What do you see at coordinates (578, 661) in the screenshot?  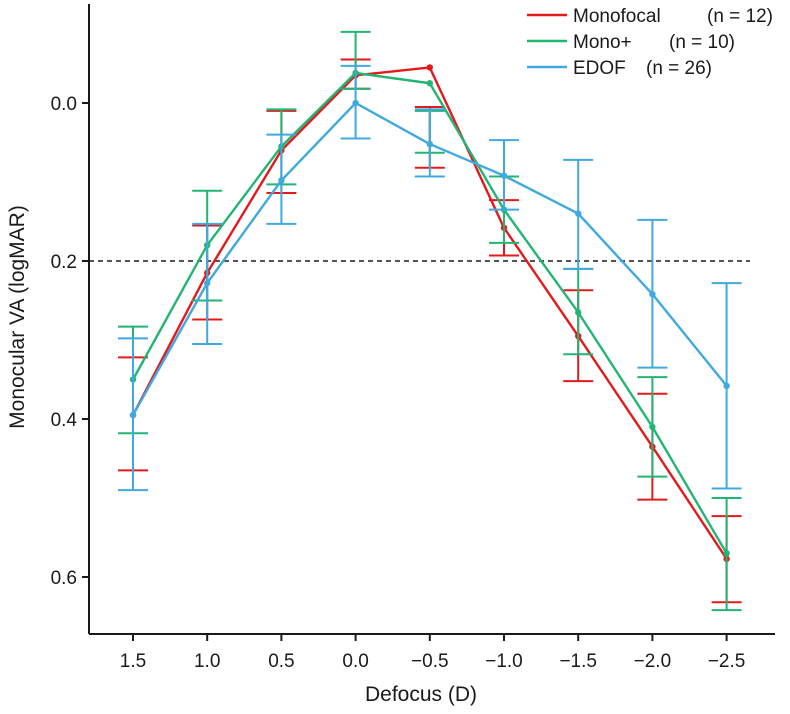 I see `x-tick-label: −1.5` at bounding box center [578, 661].